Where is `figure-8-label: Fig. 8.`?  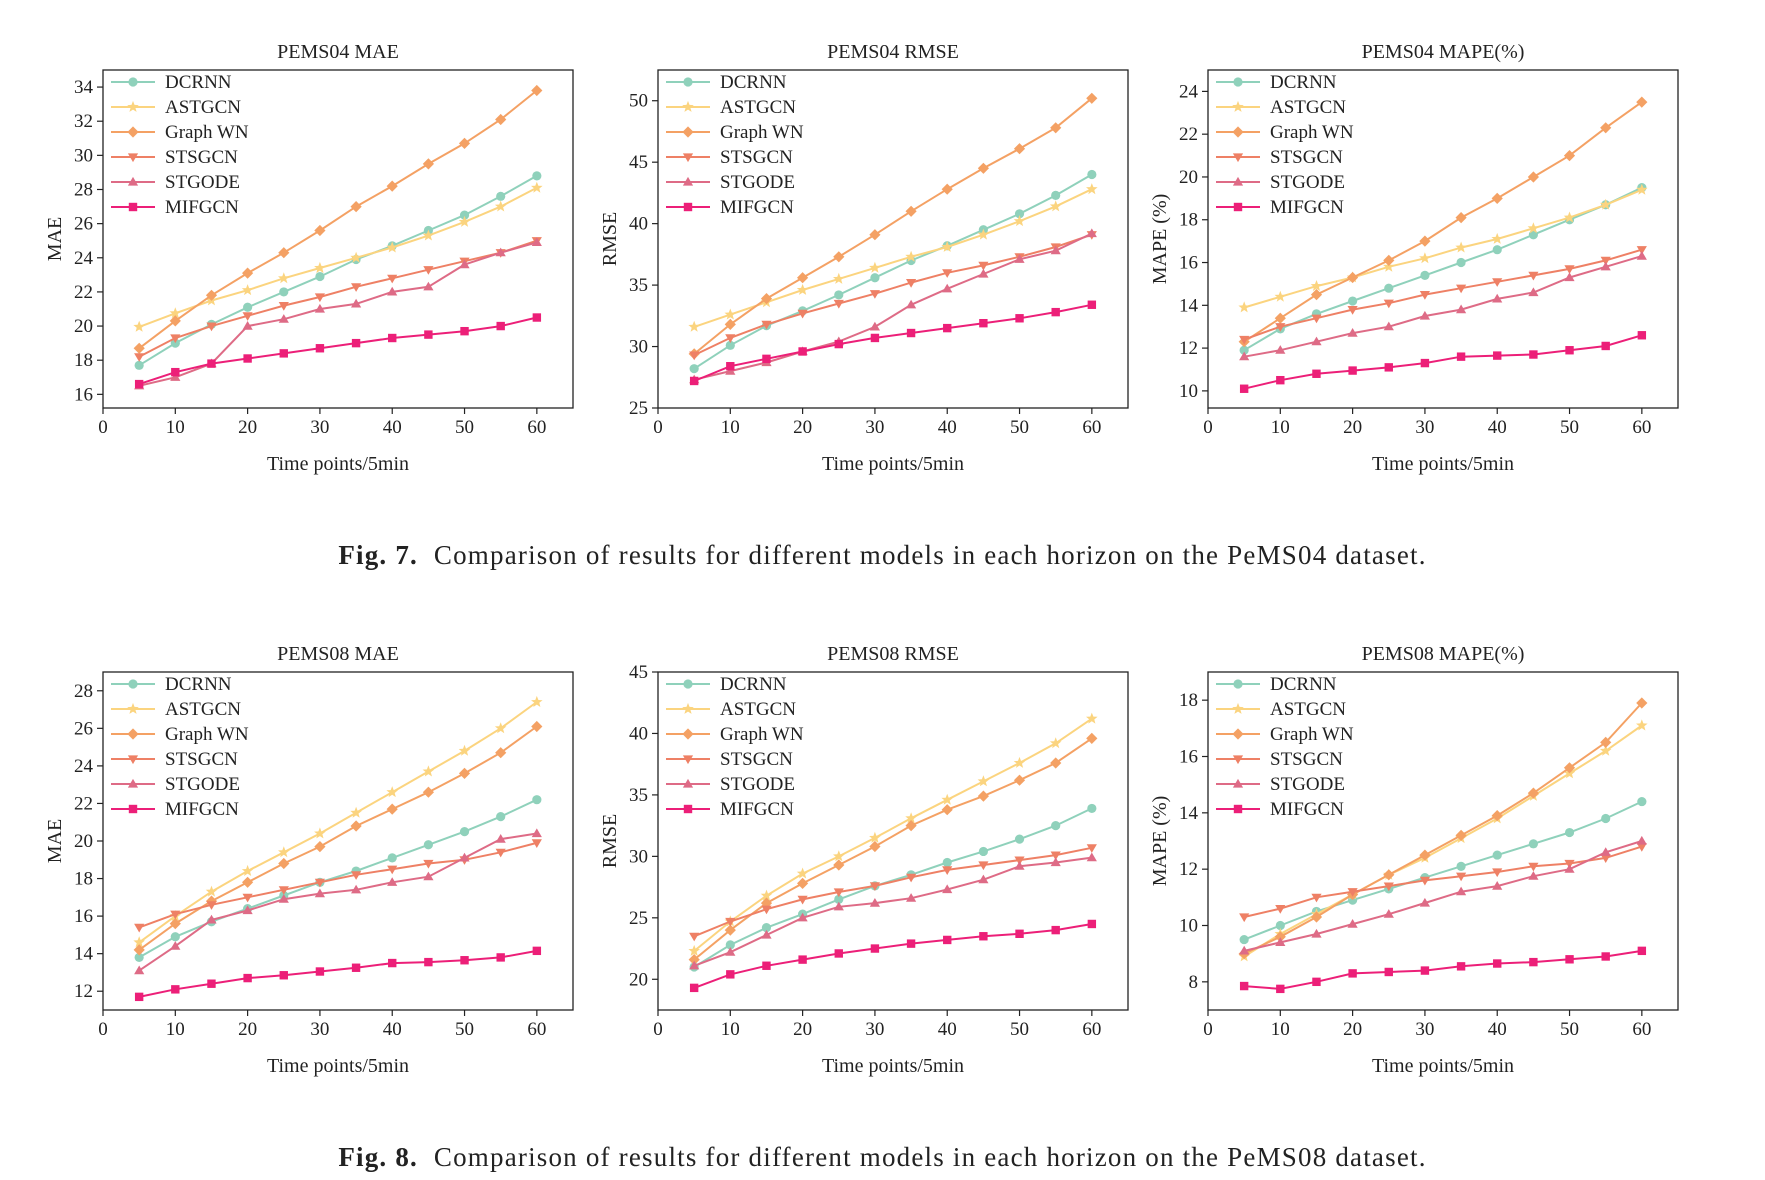 figure-8-label: Fig. 8. is located at coordinates (378, 1157).